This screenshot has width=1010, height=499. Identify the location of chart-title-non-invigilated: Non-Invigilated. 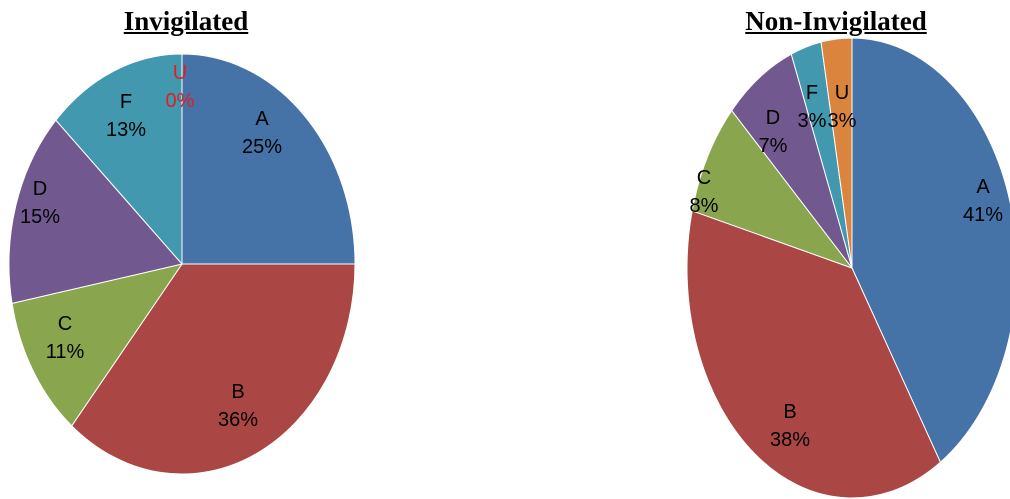
(836, 21).